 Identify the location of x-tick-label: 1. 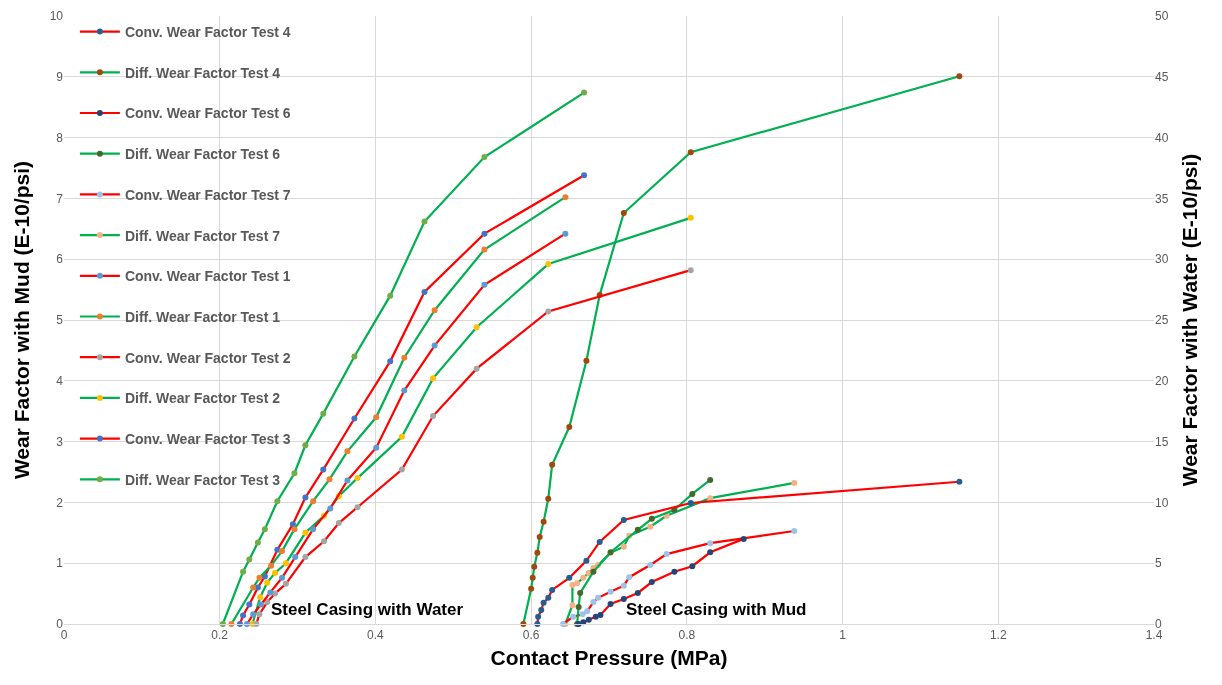
(843, 635).